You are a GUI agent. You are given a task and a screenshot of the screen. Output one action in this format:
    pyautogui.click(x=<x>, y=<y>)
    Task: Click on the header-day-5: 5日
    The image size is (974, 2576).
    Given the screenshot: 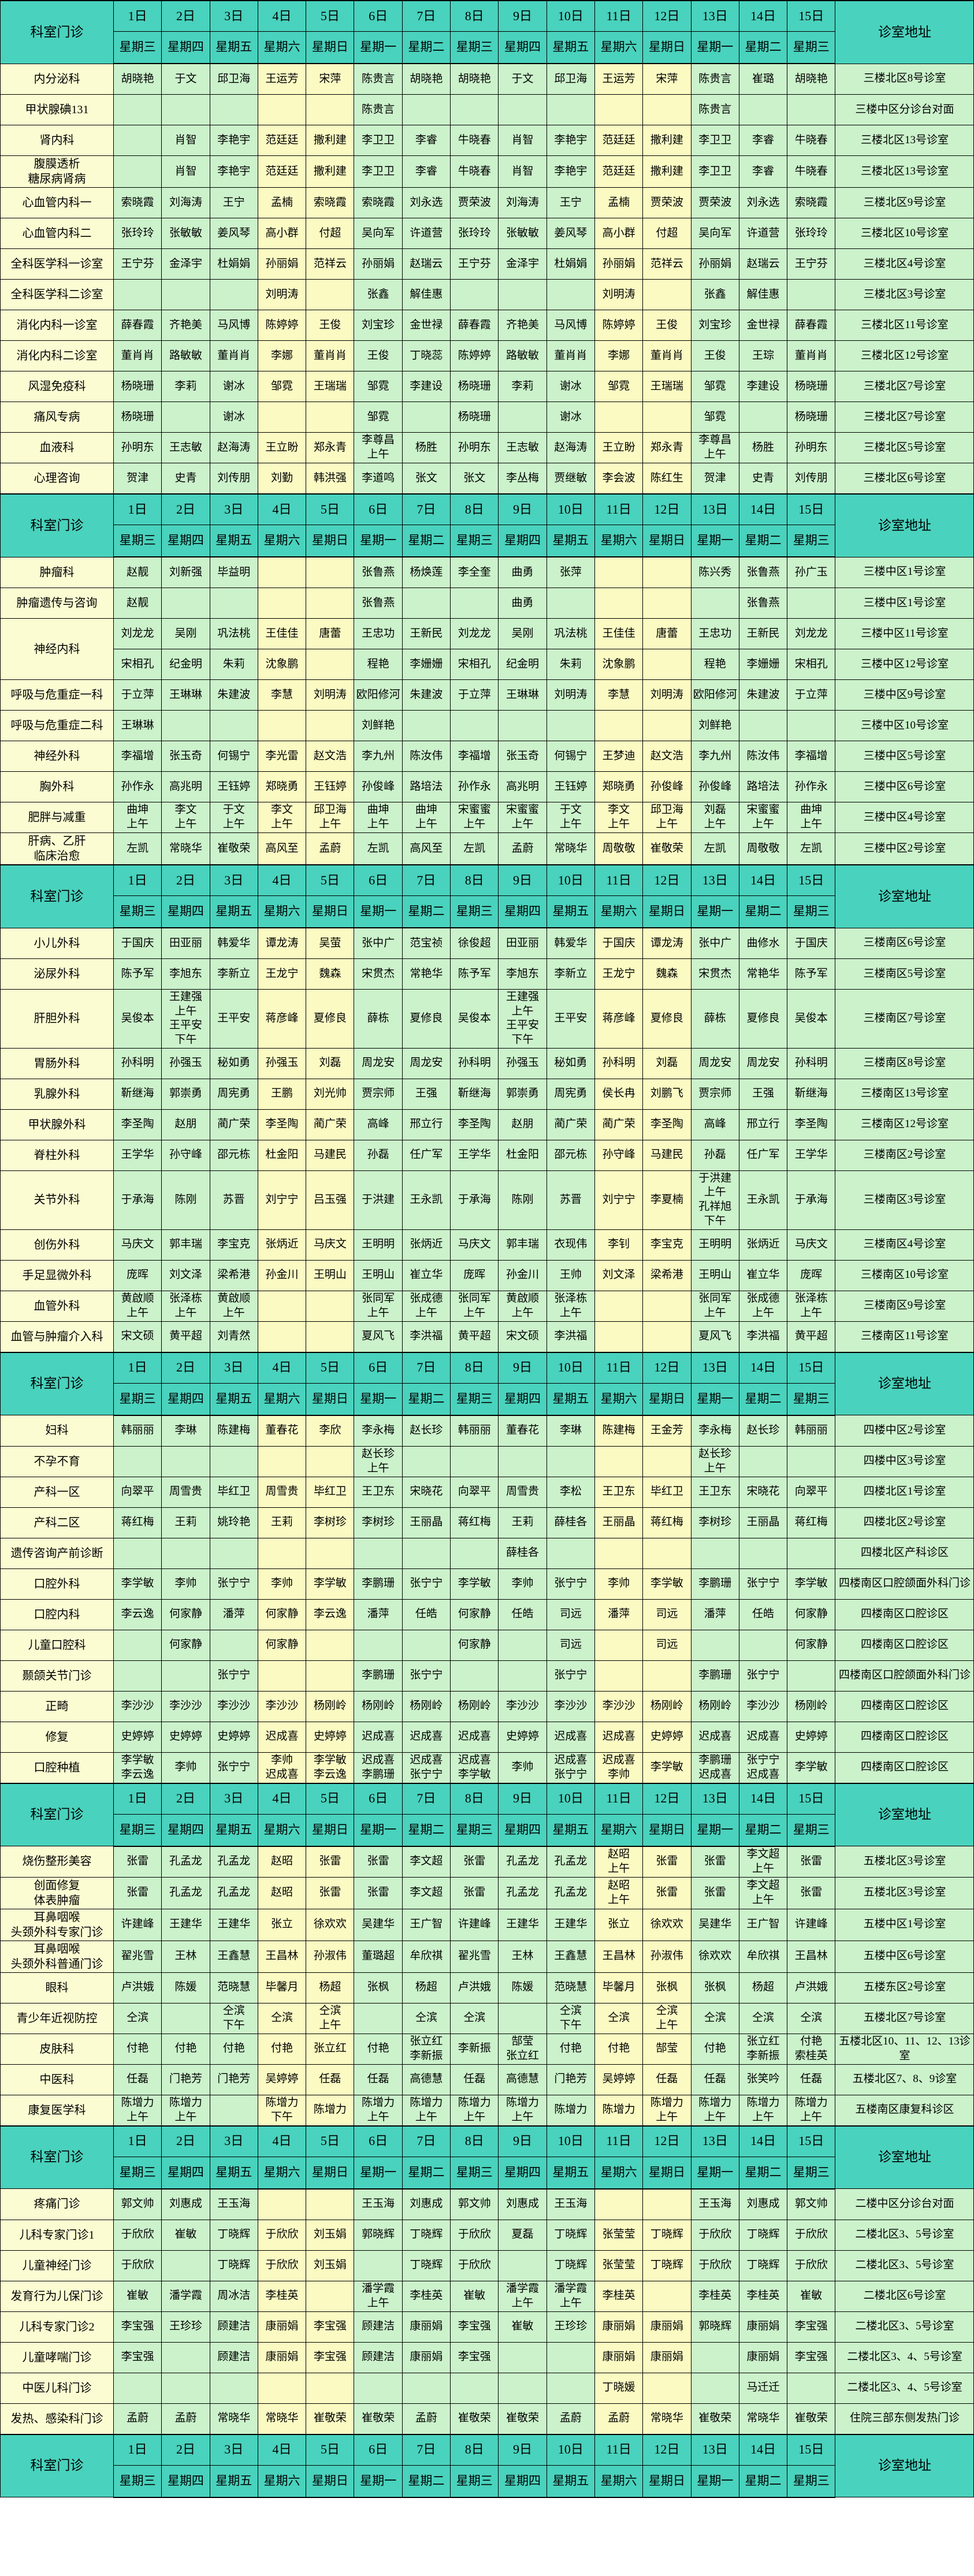 What is the action you would take?
    pyautogui.click(x=331, y=2141)
    